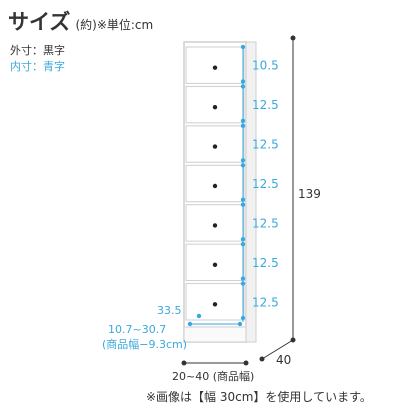  Describe the element at coordinates (37, 66) in the screenshot. I see `legend-inner: 内寸：青字` at that location.